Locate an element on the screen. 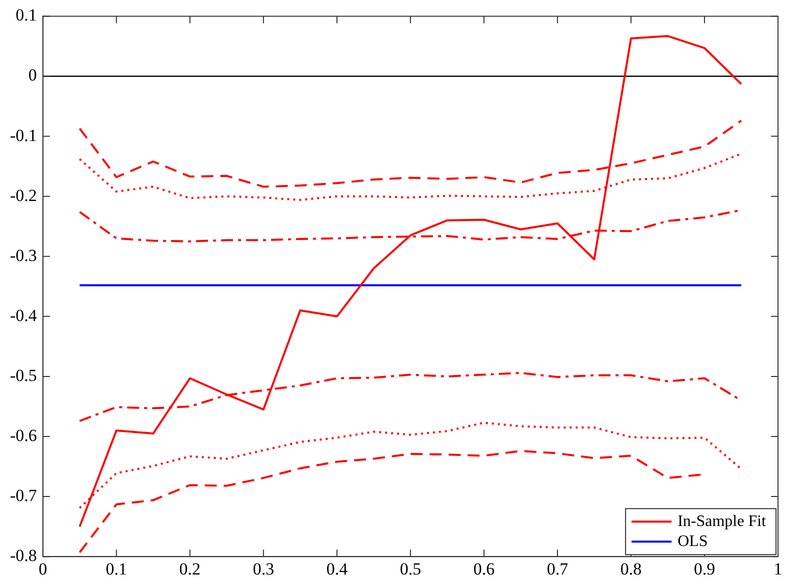 The image size is (792, 585). y-tick-label: -0.5 is located at coordinates (23, 375).